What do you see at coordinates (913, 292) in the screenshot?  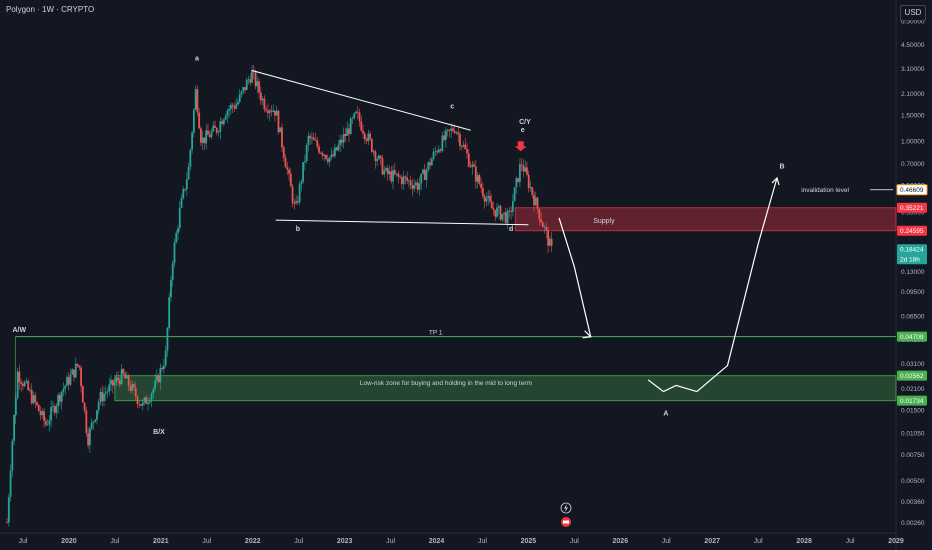 I see `y-tick-label: 0.09500` at bounding box center [913, 292].